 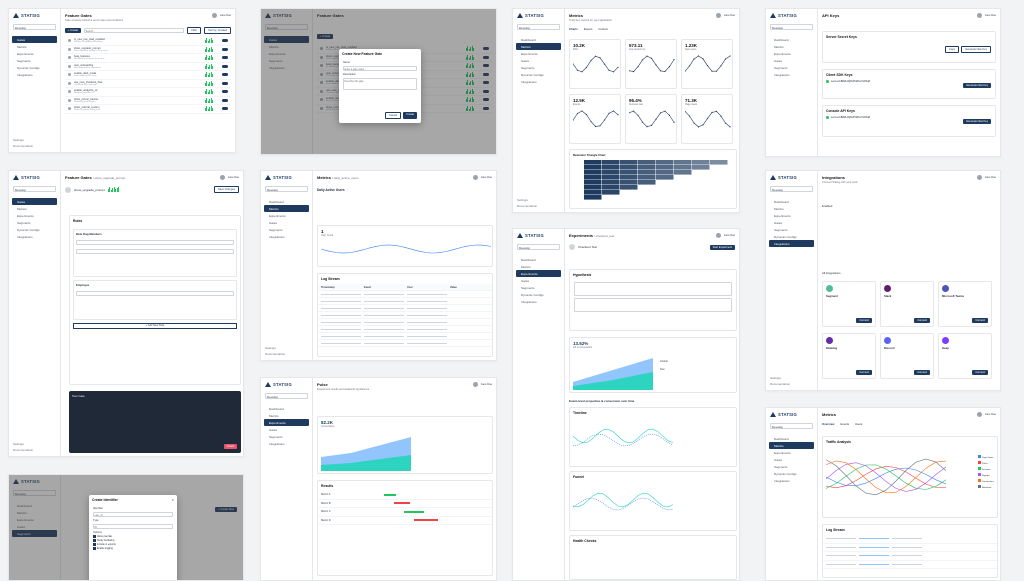 I want to click on hypothesis-metric, so click(x=653, y=305).